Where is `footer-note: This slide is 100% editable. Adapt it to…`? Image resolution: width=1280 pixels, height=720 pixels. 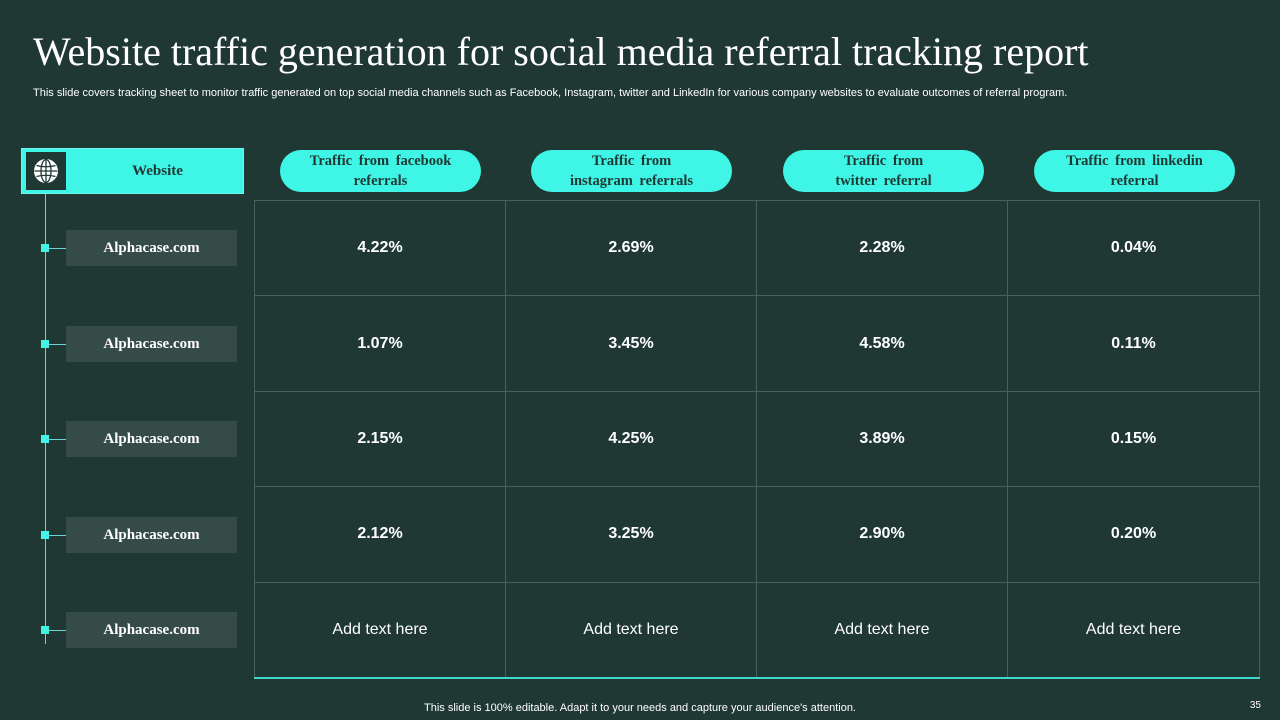 footer-note: This slide is 100% editable. Adapt it to… is located at coordinates (640, 708).